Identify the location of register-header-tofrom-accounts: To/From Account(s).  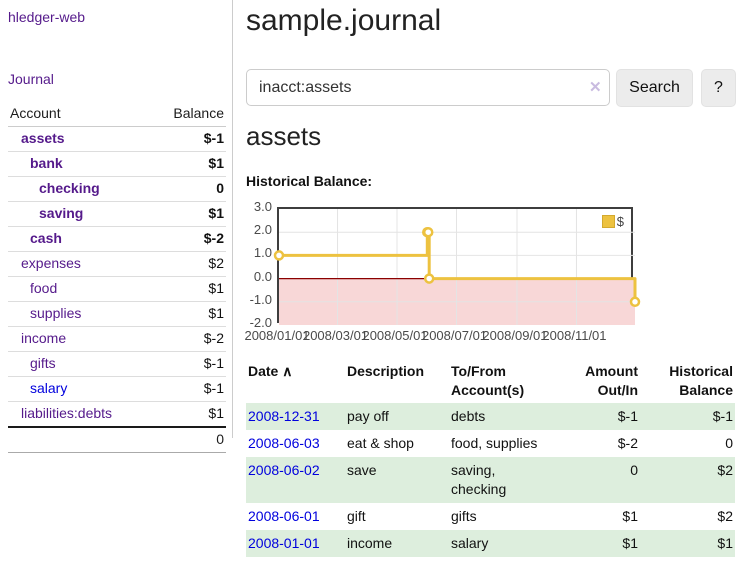
(488, 380).